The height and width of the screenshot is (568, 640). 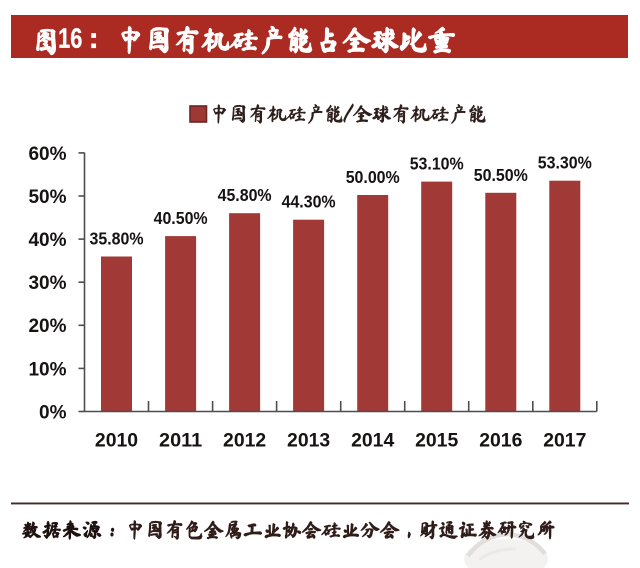 What do you see at coordinates (437, 164) in the screenshot?
I see `svg-text: 53.10%` at bounding box center [437, 164].